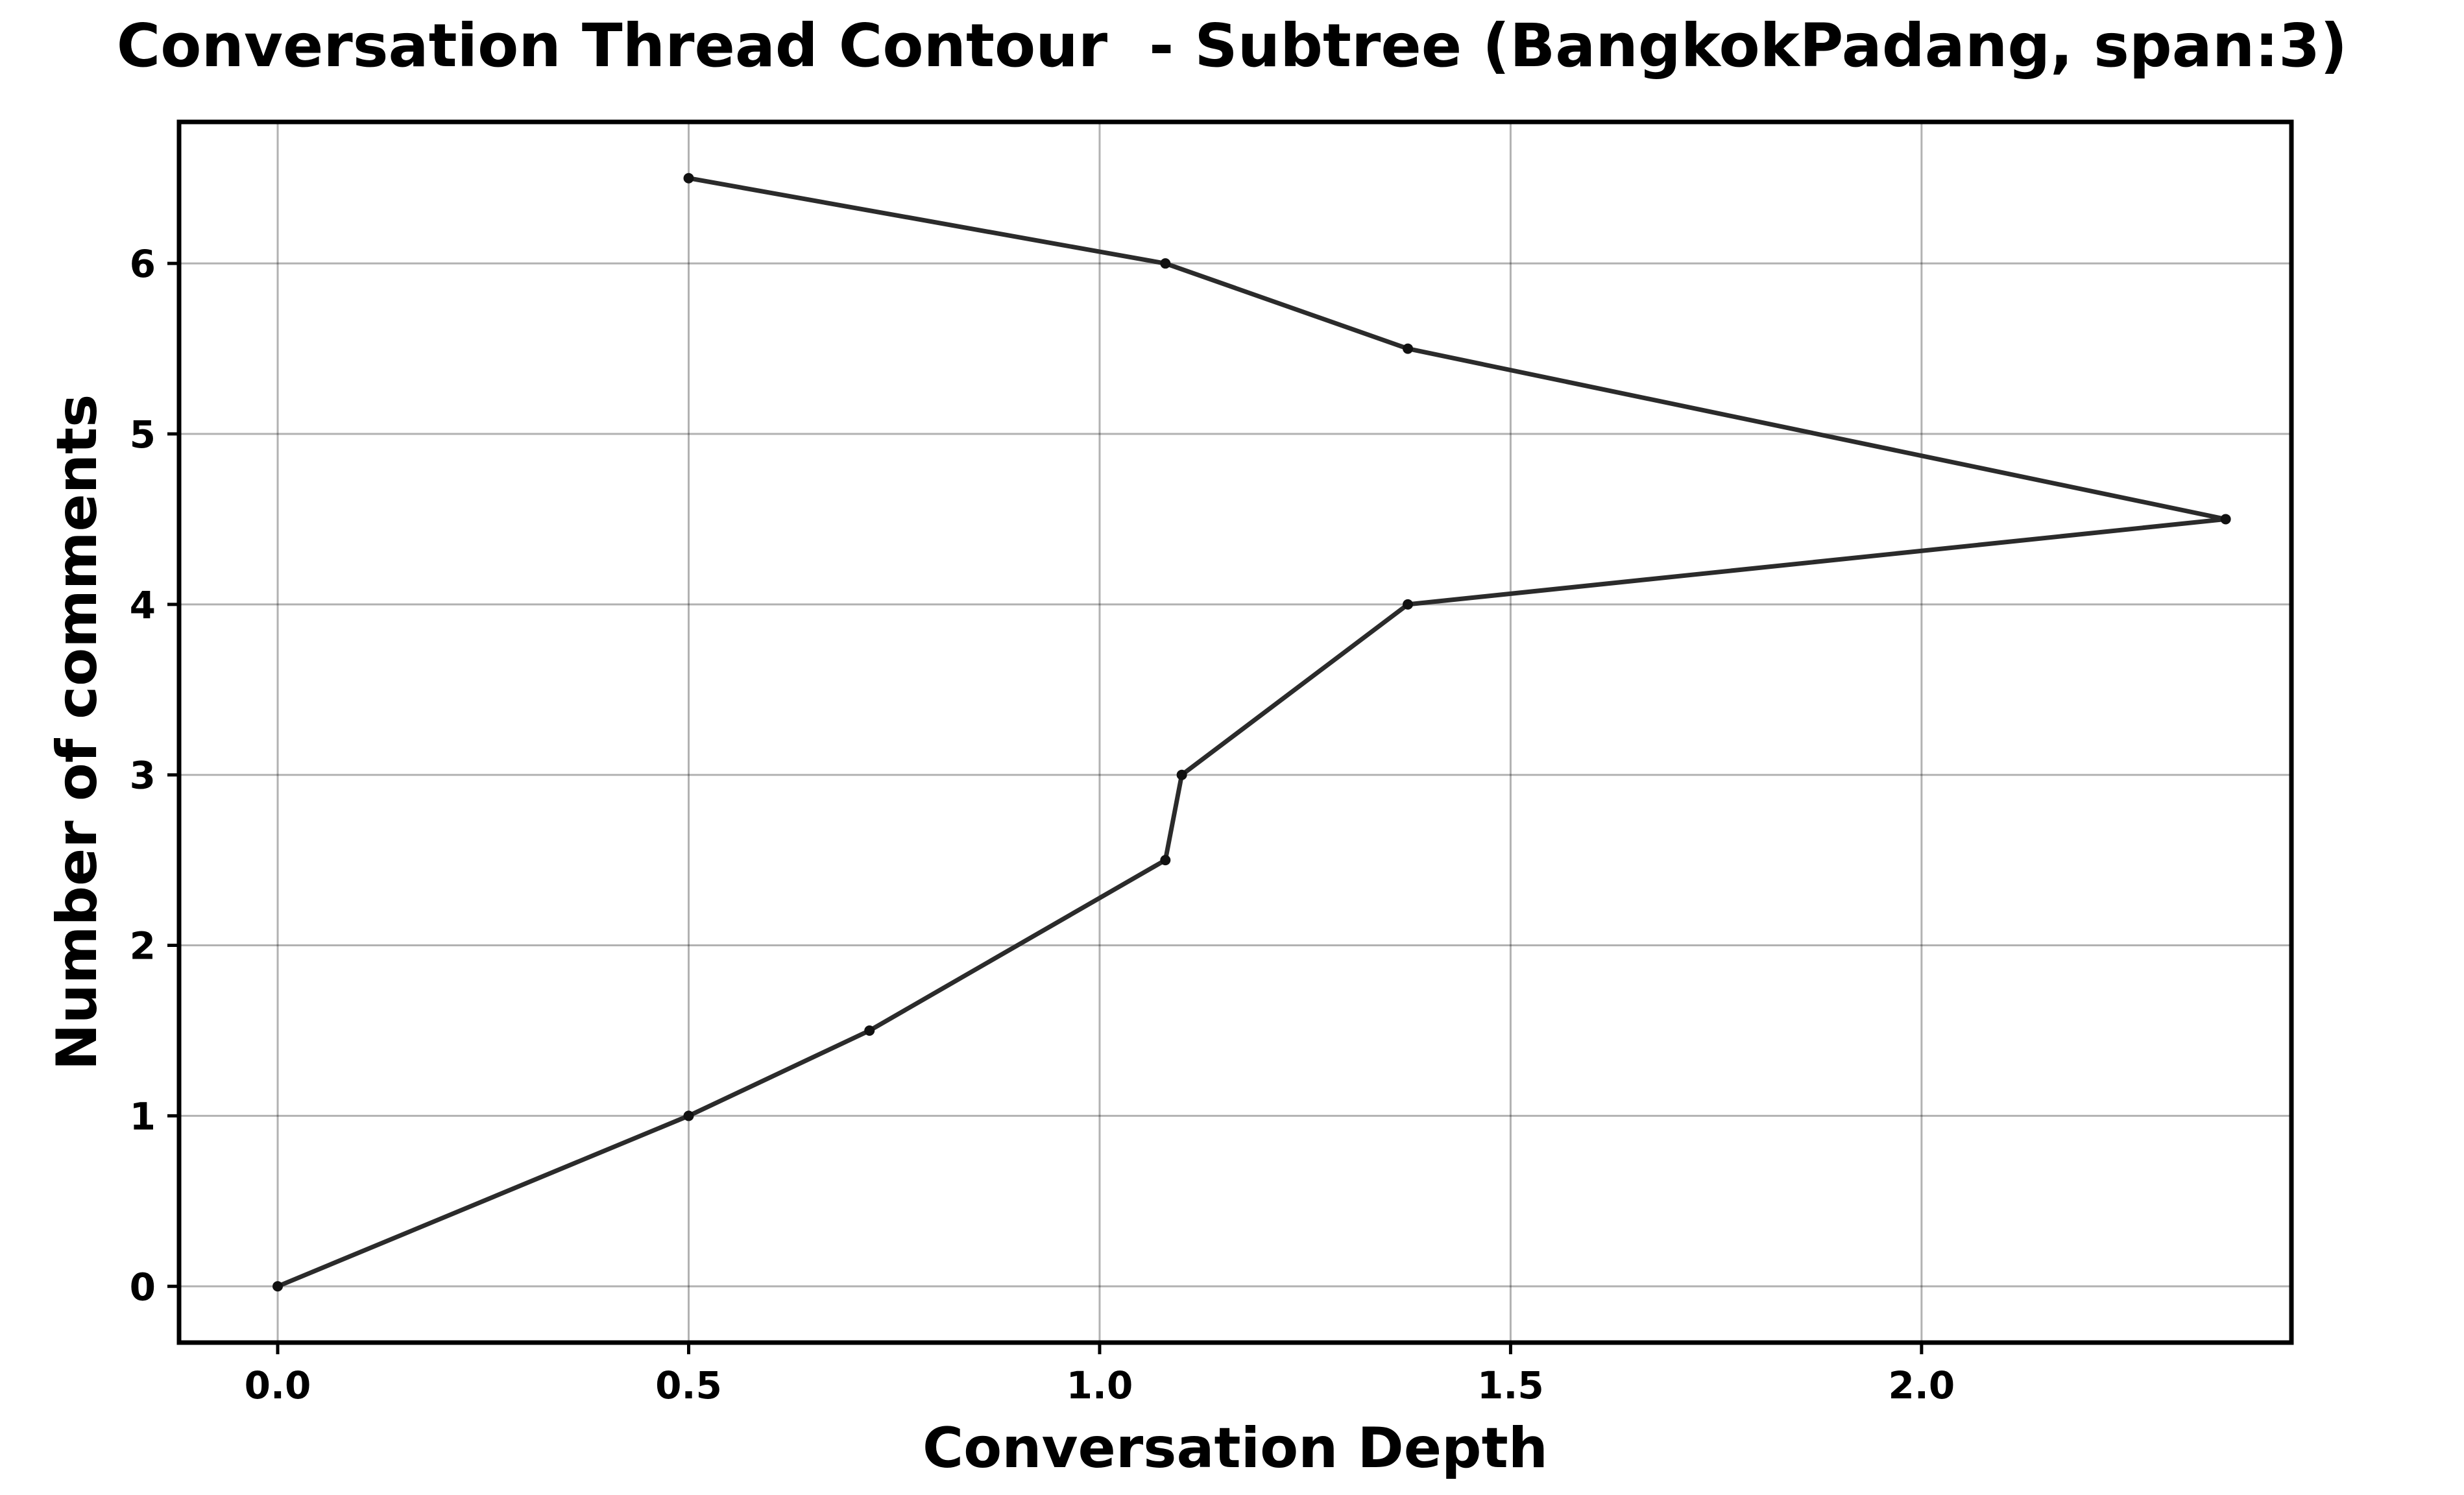 The image size is (2464, 1495). Describe the element at coordinates (143, 264) in the screenshot. I see `y-tick-label: 6` at that location.